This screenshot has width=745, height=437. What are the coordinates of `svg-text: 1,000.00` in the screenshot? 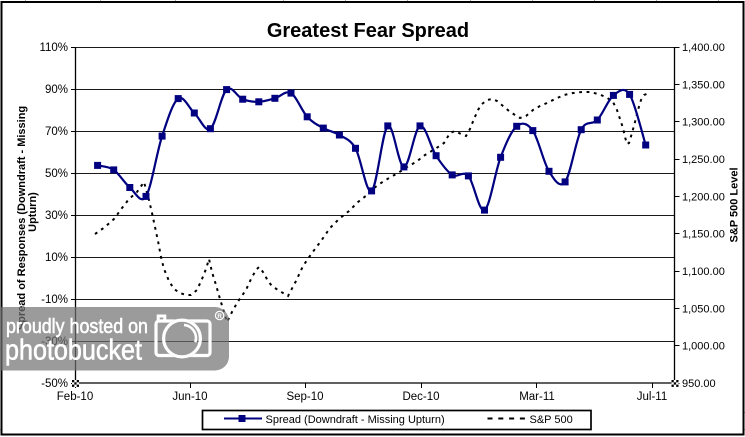 It's located at (703, 347).